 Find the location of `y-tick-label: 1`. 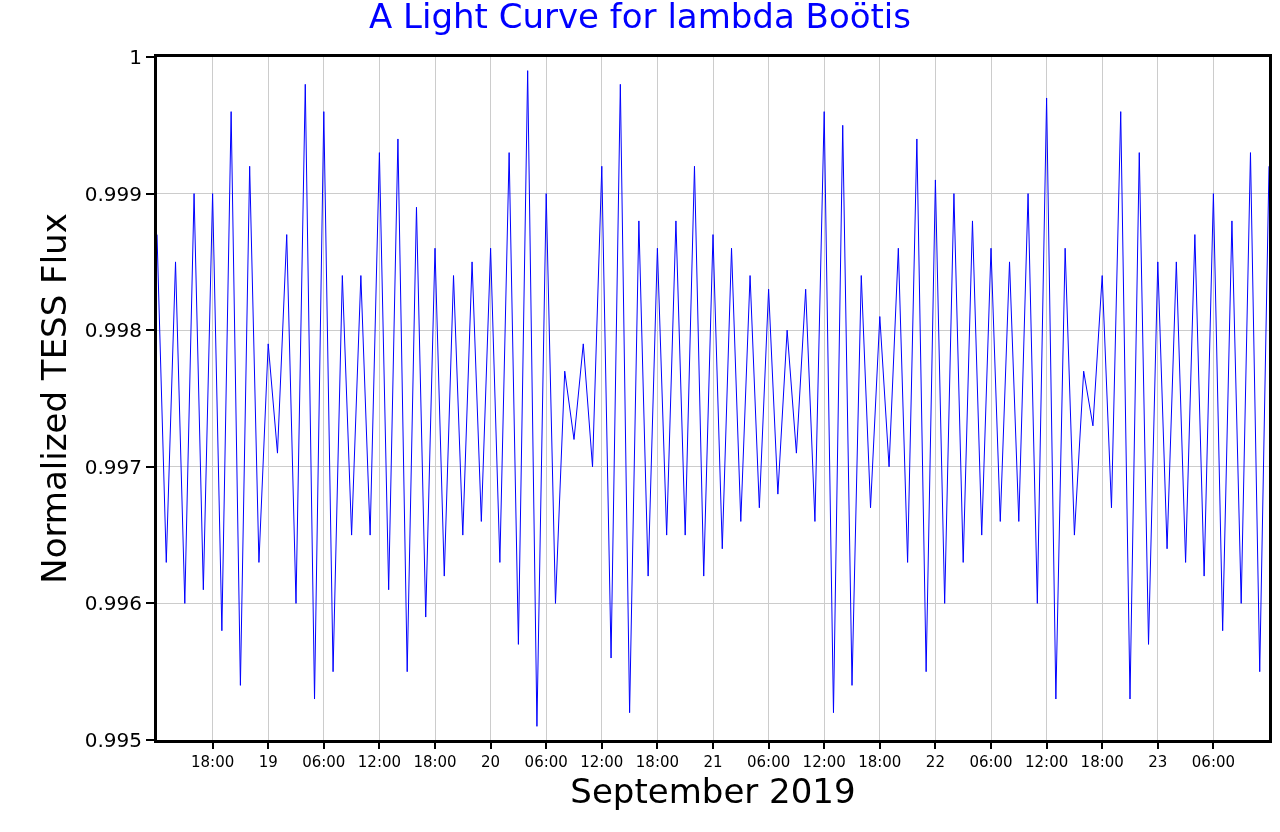

y-tick-label: 1 is located at coordinates (135, 57).